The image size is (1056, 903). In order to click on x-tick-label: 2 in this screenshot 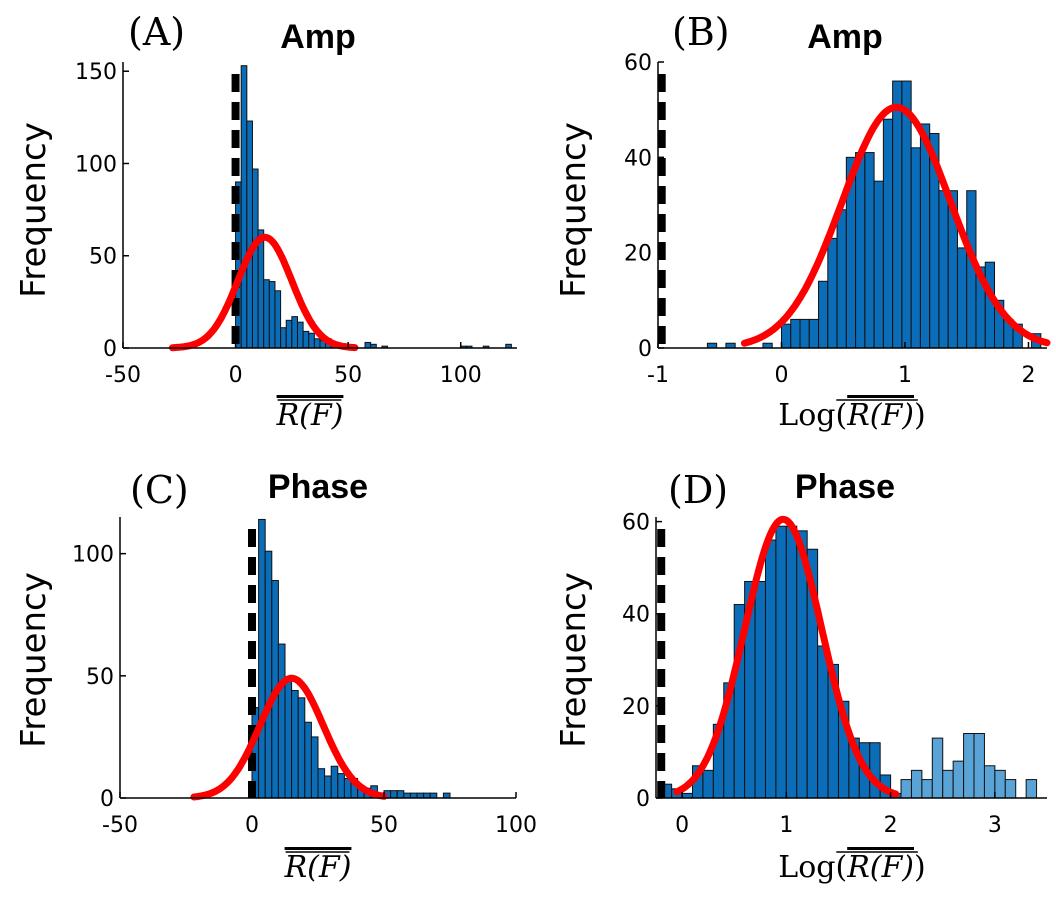, I will do `click(1028, 375)`.